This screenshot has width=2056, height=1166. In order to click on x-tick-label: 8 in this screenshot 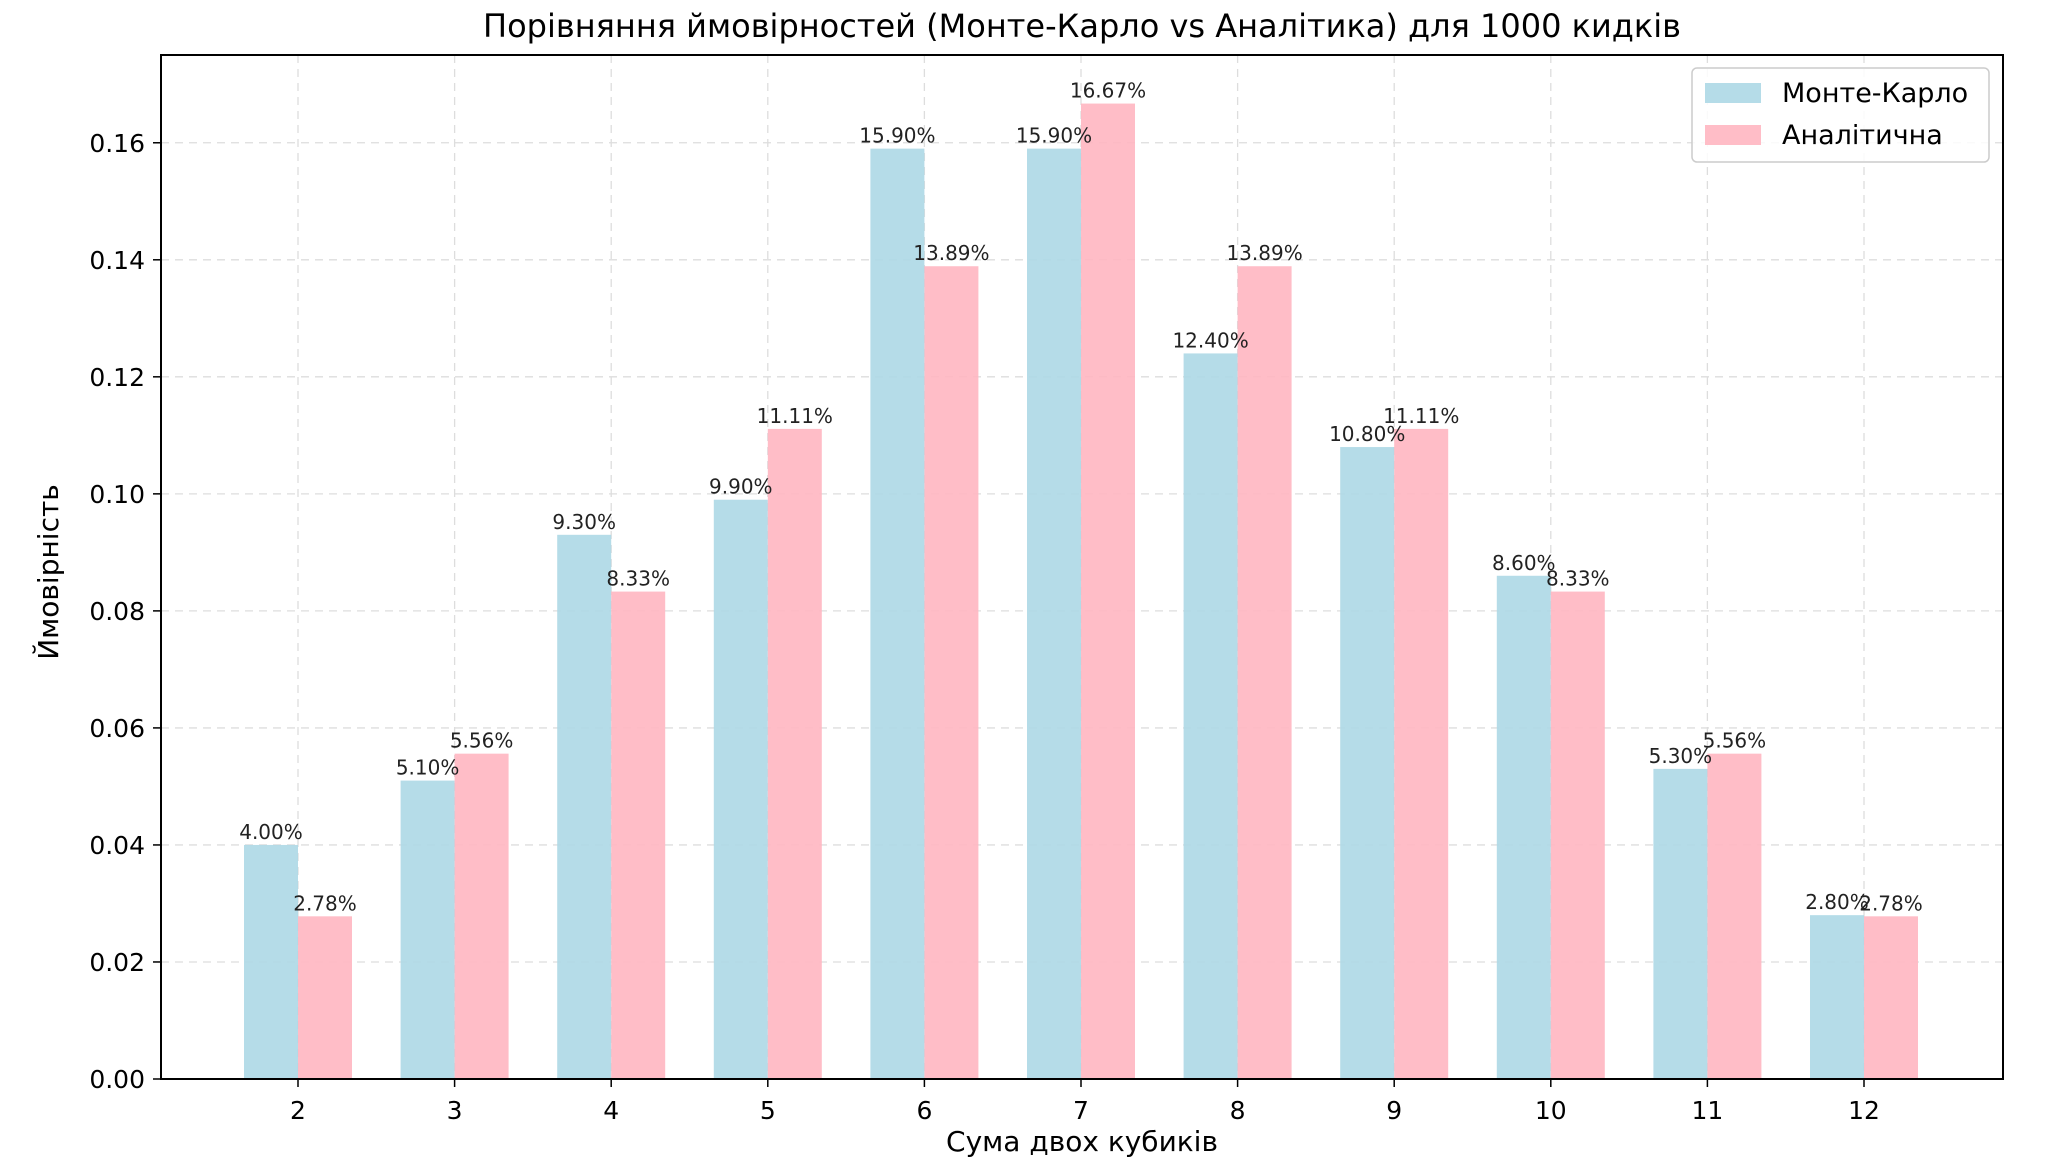, I will do `click(1238, 1110)`.